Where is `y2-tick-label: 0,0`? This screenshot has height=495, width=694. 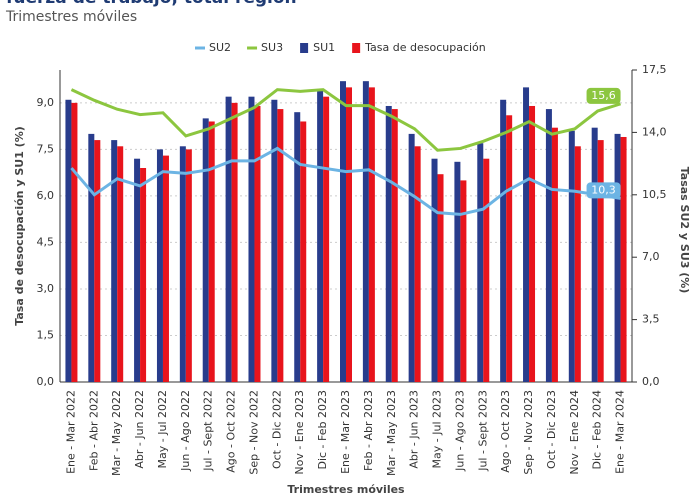 y2-tick-label: 0,0 is located at coordinates (651, 381).